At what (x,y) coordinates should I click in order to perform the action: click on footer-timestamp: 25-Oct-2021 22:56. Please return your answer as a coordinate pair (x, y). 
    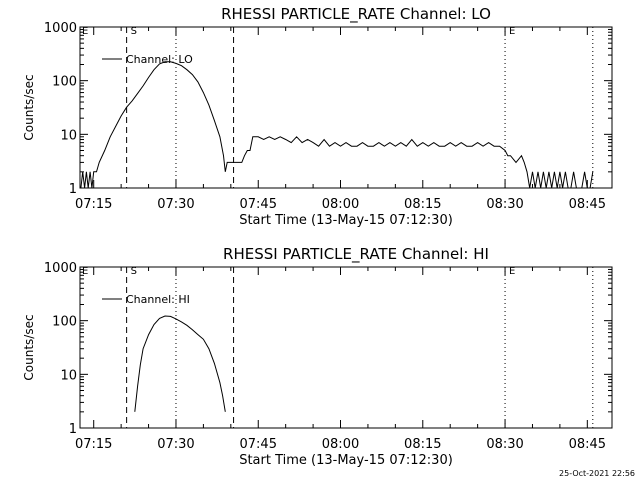
    Looking at the image, I should click on (597, 473).